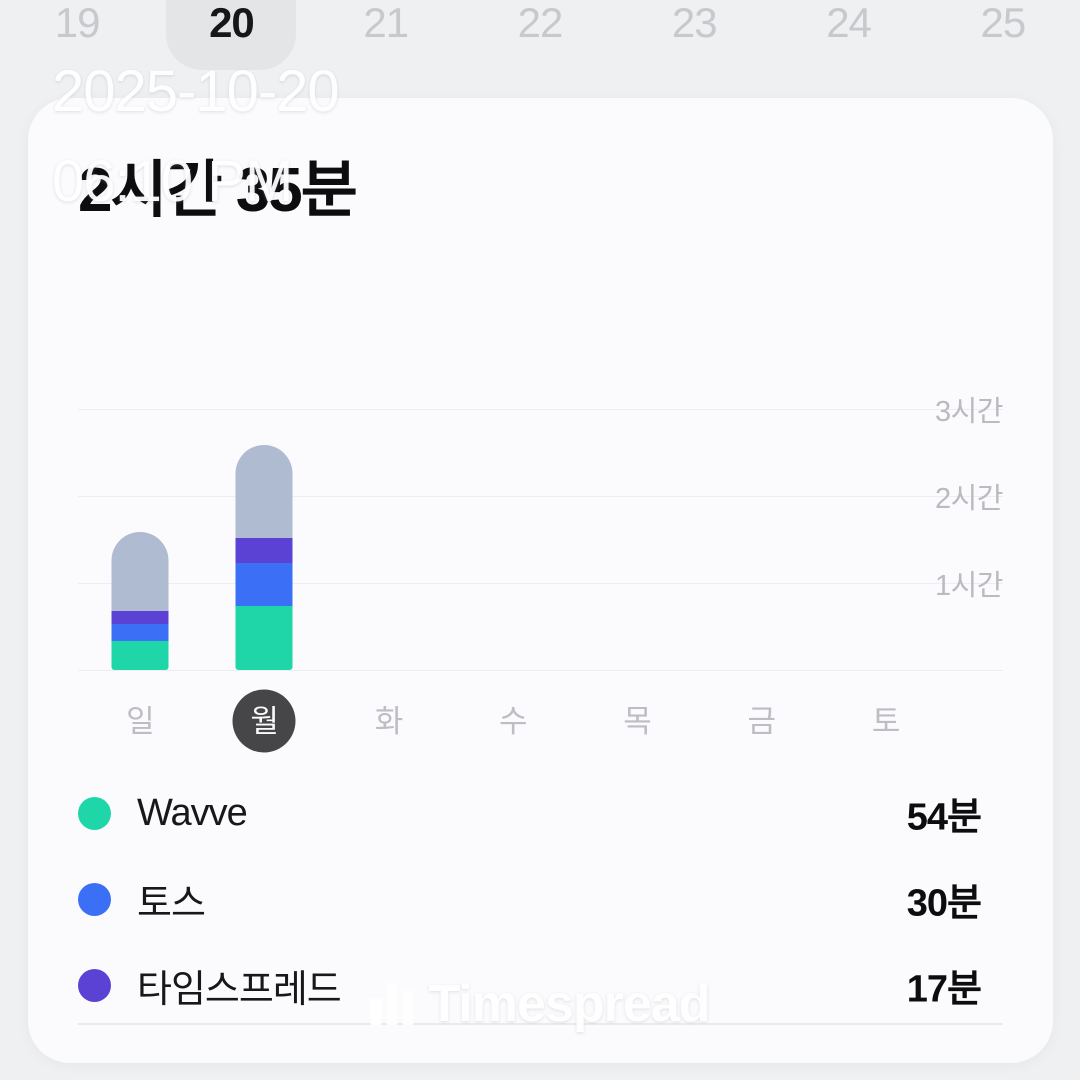  Describe the element at coordinates (944, 817) in the screenshot. I see `legend-app-duration: 54분` at that location.